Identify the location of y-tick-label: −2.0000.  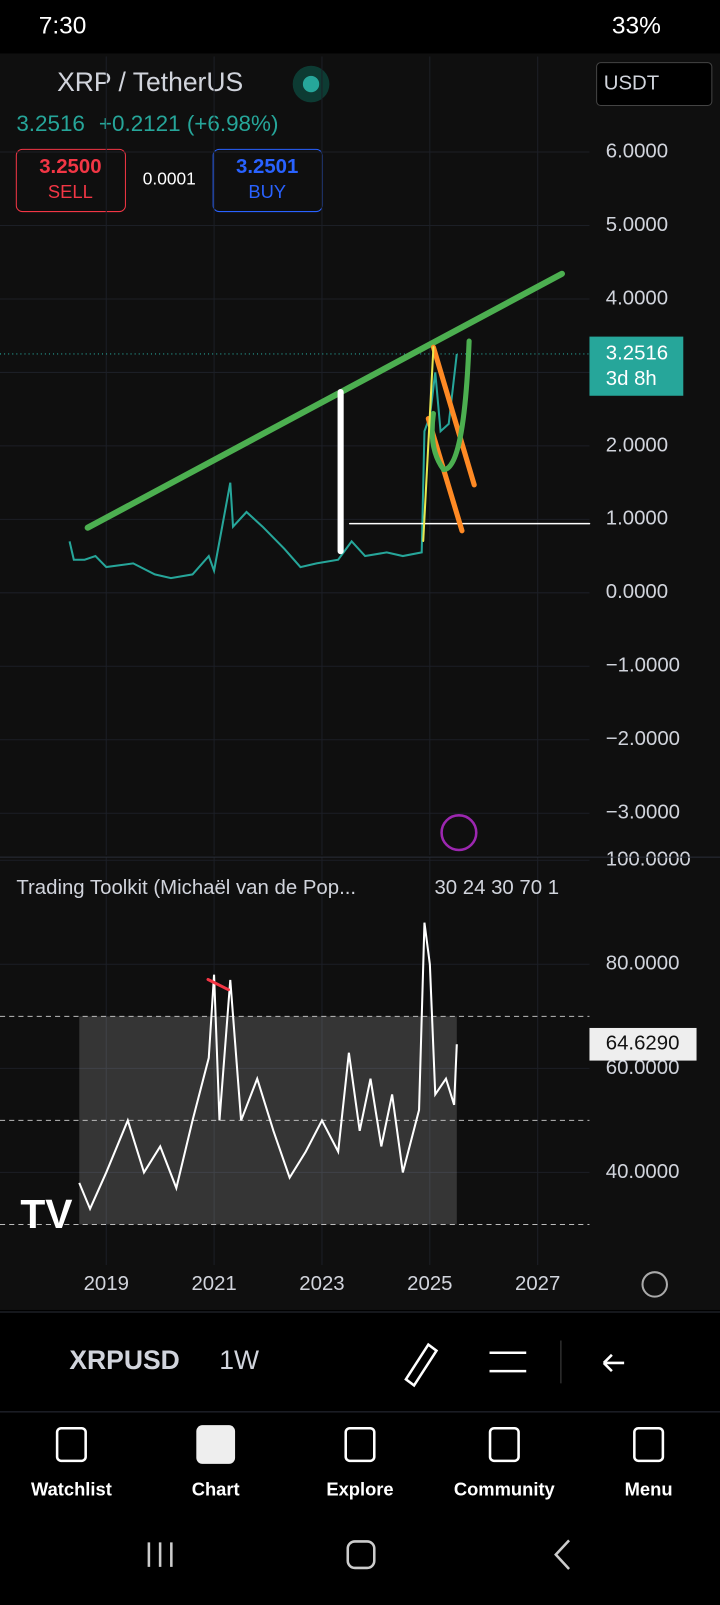
(643, 739).